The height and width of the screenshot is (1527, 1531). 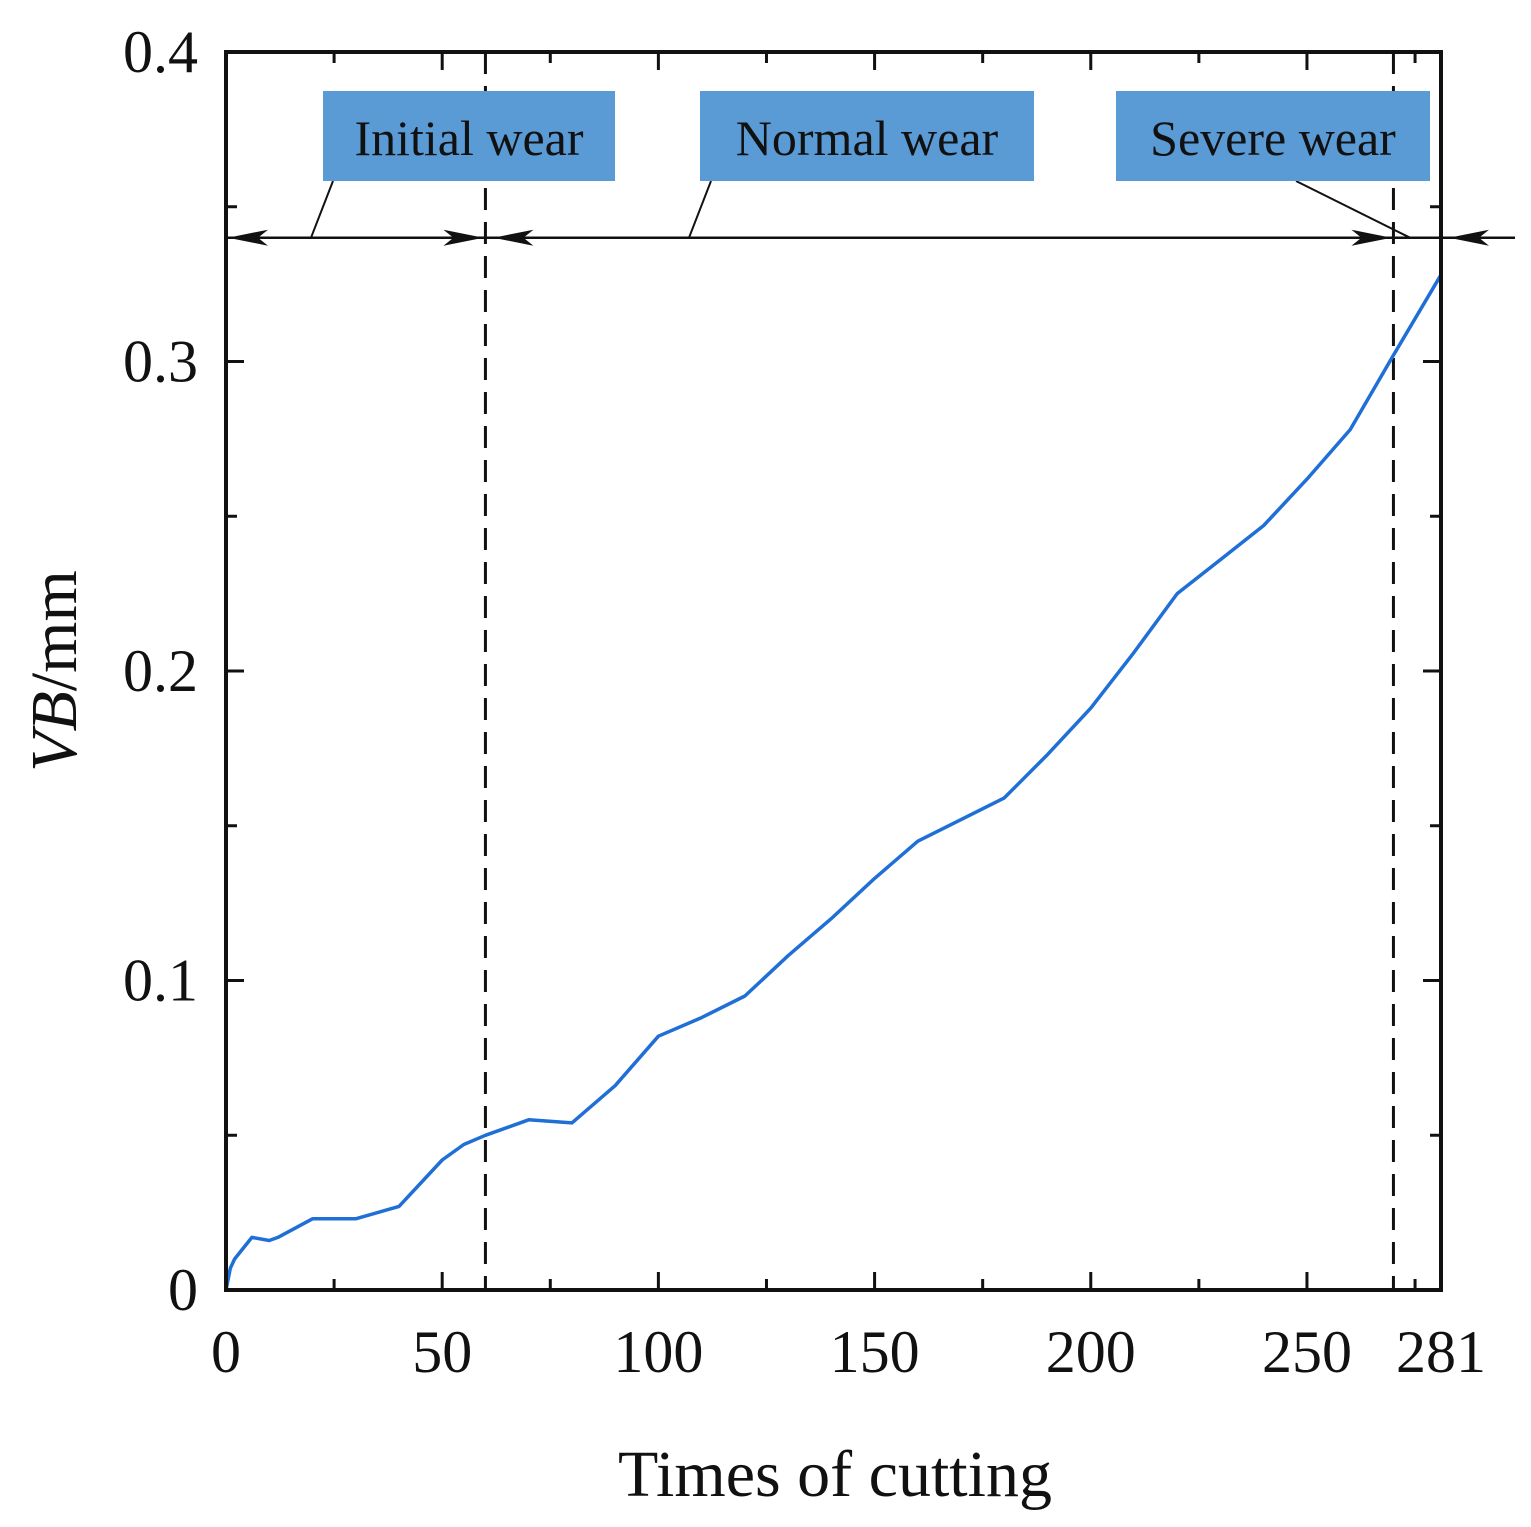 I want to click on initial-wear-label: Initial wear, so click(x=468, y=138).